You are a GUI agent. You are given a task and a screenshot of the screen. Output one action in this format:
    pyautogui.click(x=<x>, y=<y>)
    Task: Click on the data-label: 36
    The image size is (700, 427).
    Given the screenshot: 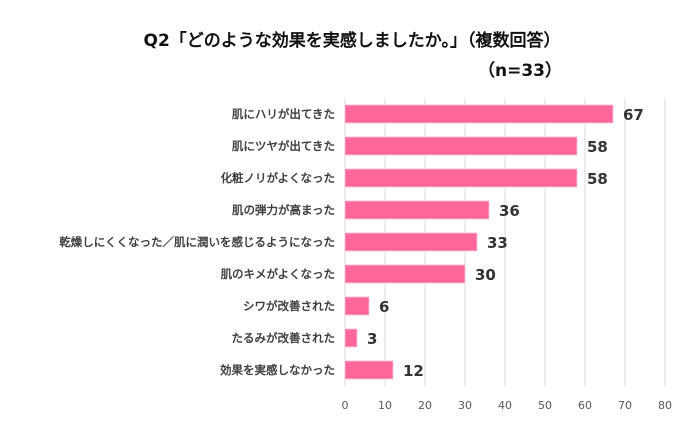 What is the action you would take?
    pyautogui.click(x=509, y=211)
    